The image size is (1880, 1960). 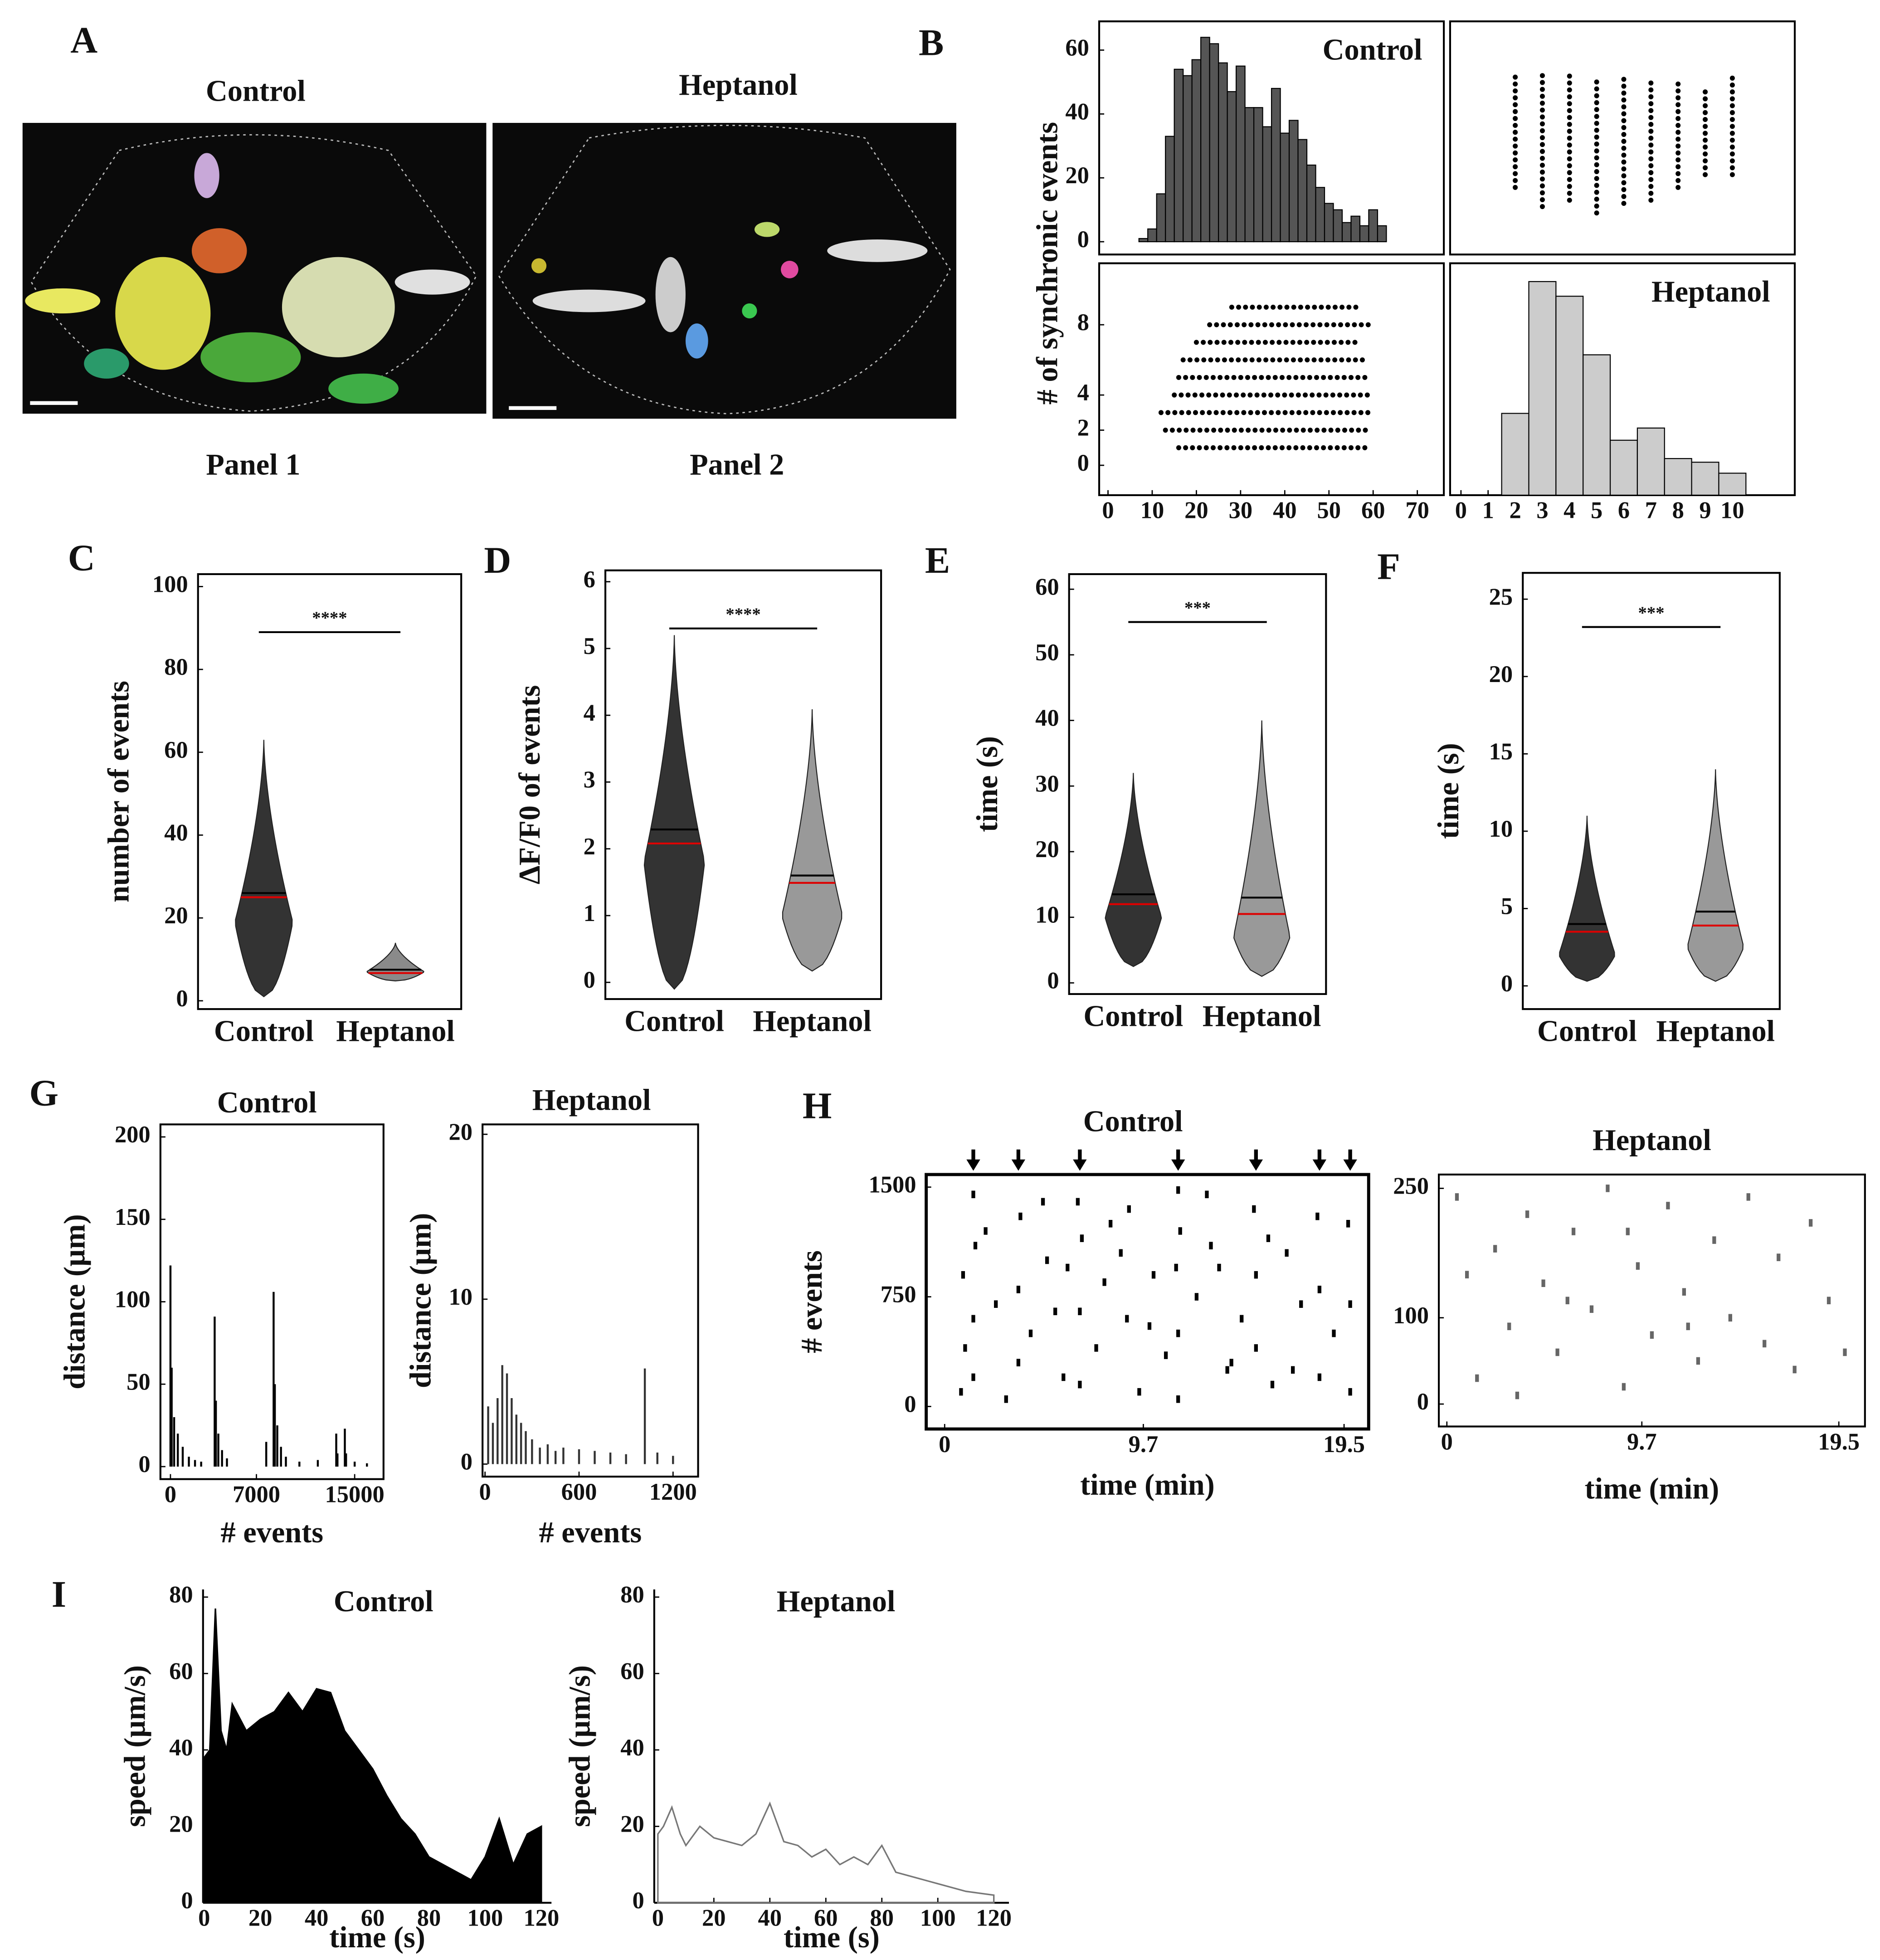 I want to click on y-tick-label: 2, so click(x=589, y=847).